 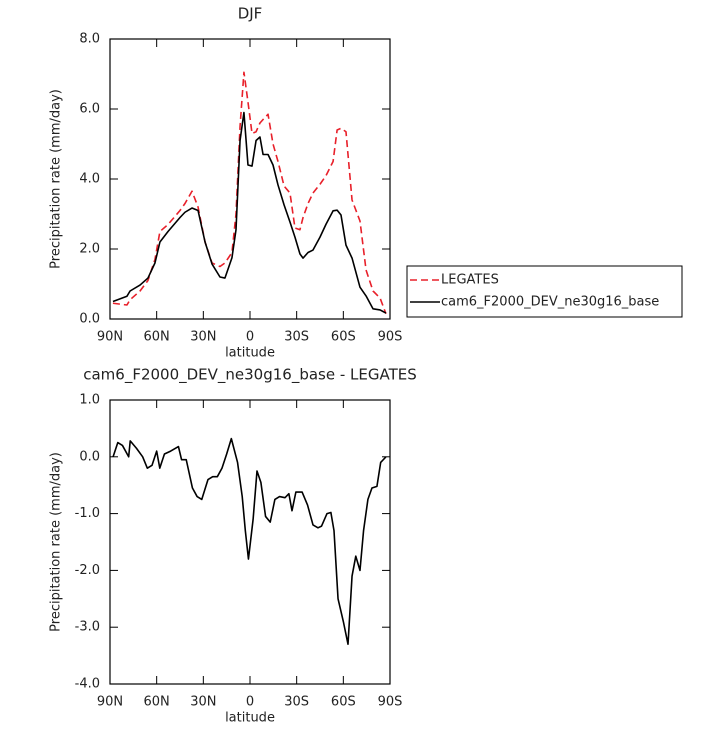 I want to click on legend-label: cam6_F2000_DEV_ne30g16_base, so click(x=550, y=302).